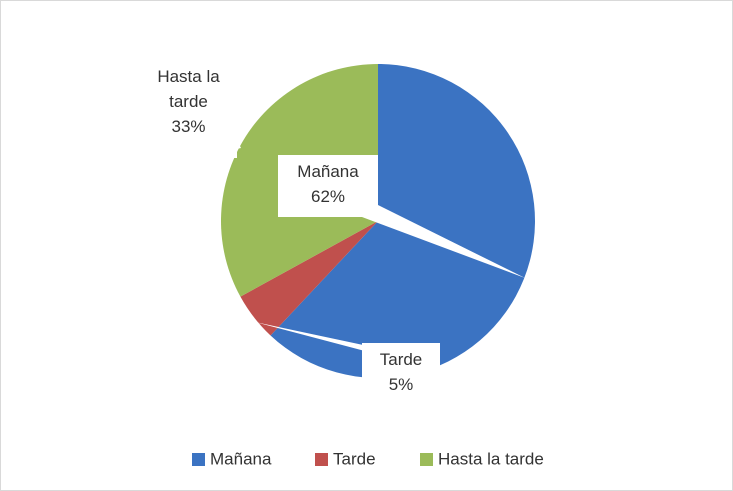 Image resolution: width=733 pixels, height=491 pixels. I want to click on data-label: Mañana 62%, so click(328, 186).